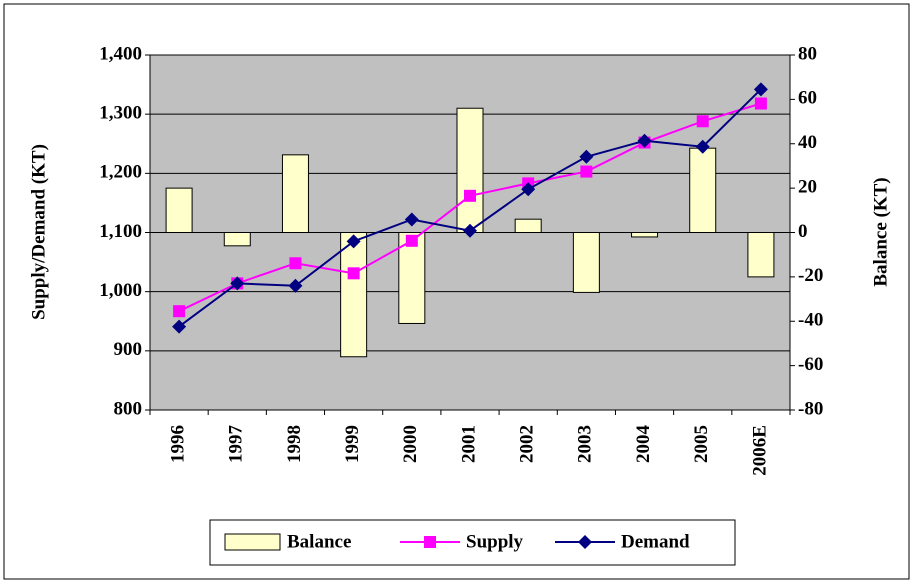  Describe the element at coordinates (880, 231) in the screenshot. I see `y2-axis-label: Balance (KT)` at that location.